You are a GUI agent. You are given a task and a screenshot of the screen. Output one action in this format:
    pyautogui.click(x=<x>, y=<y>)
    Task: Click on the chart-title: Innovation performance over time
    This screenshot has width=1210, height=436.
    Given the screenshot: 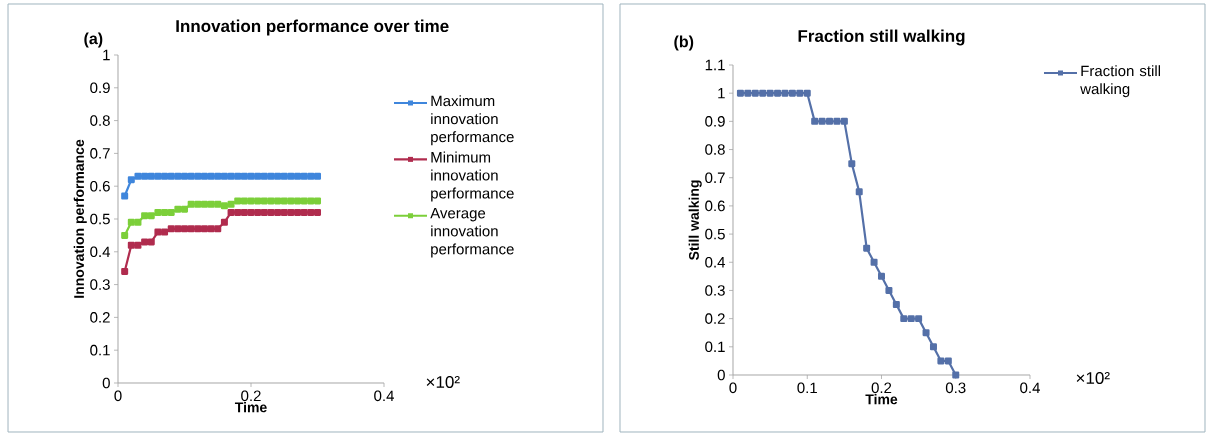 What is the action you would take?
    pyautogui.click(x=312, y=27)
    